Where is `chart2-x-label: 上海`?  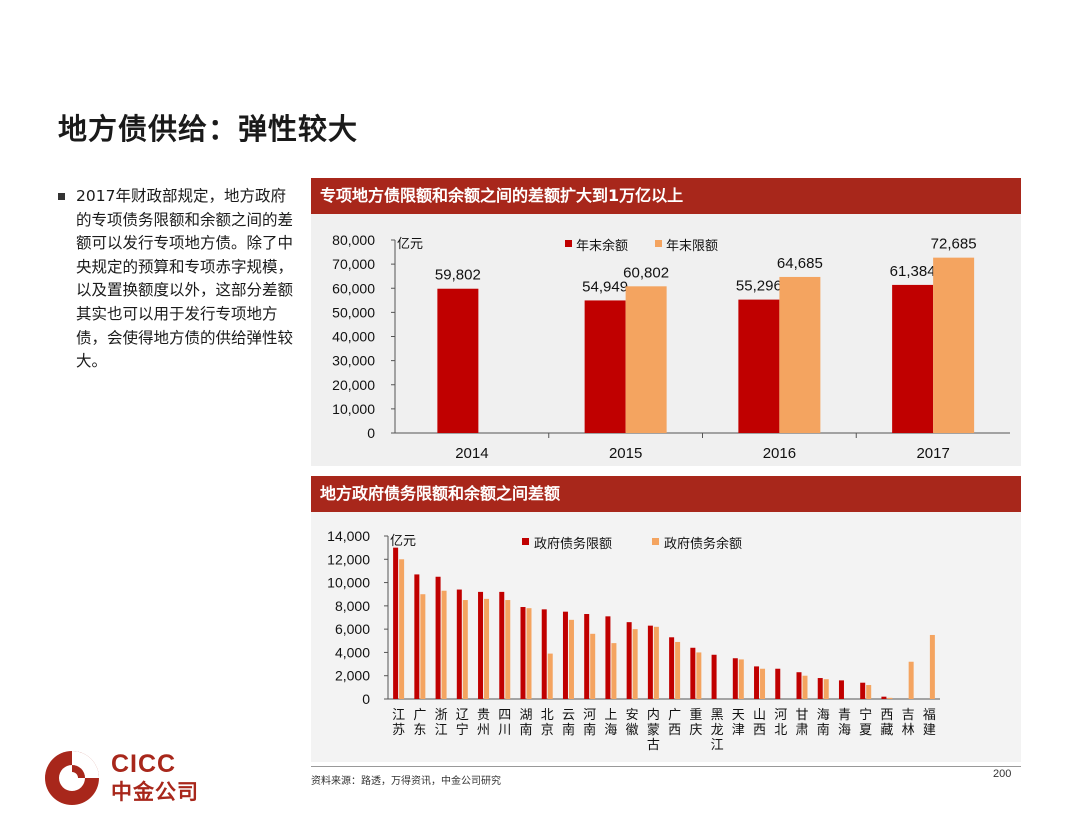 chart2-x-label: 上海 is located at coordinates (610, 722).